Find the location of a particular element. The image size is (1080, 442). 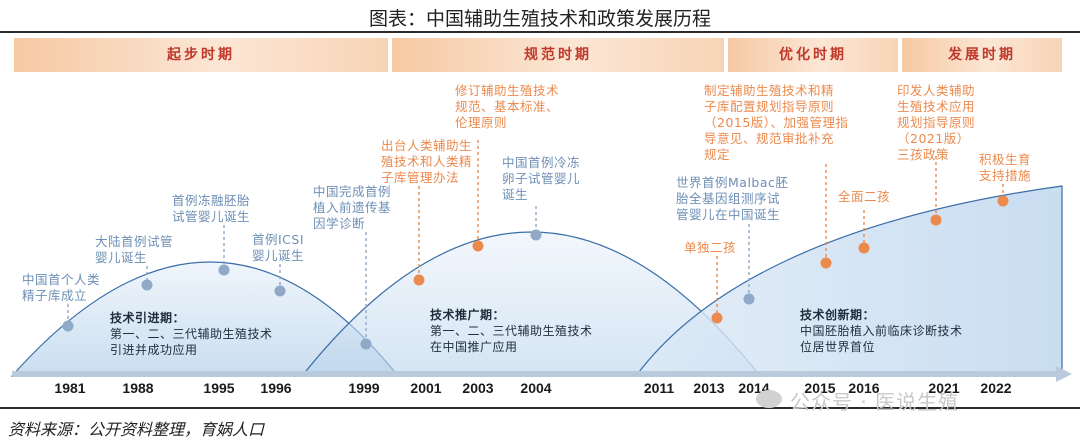

year-2016: 2016 is located at coordinates (864, 388).